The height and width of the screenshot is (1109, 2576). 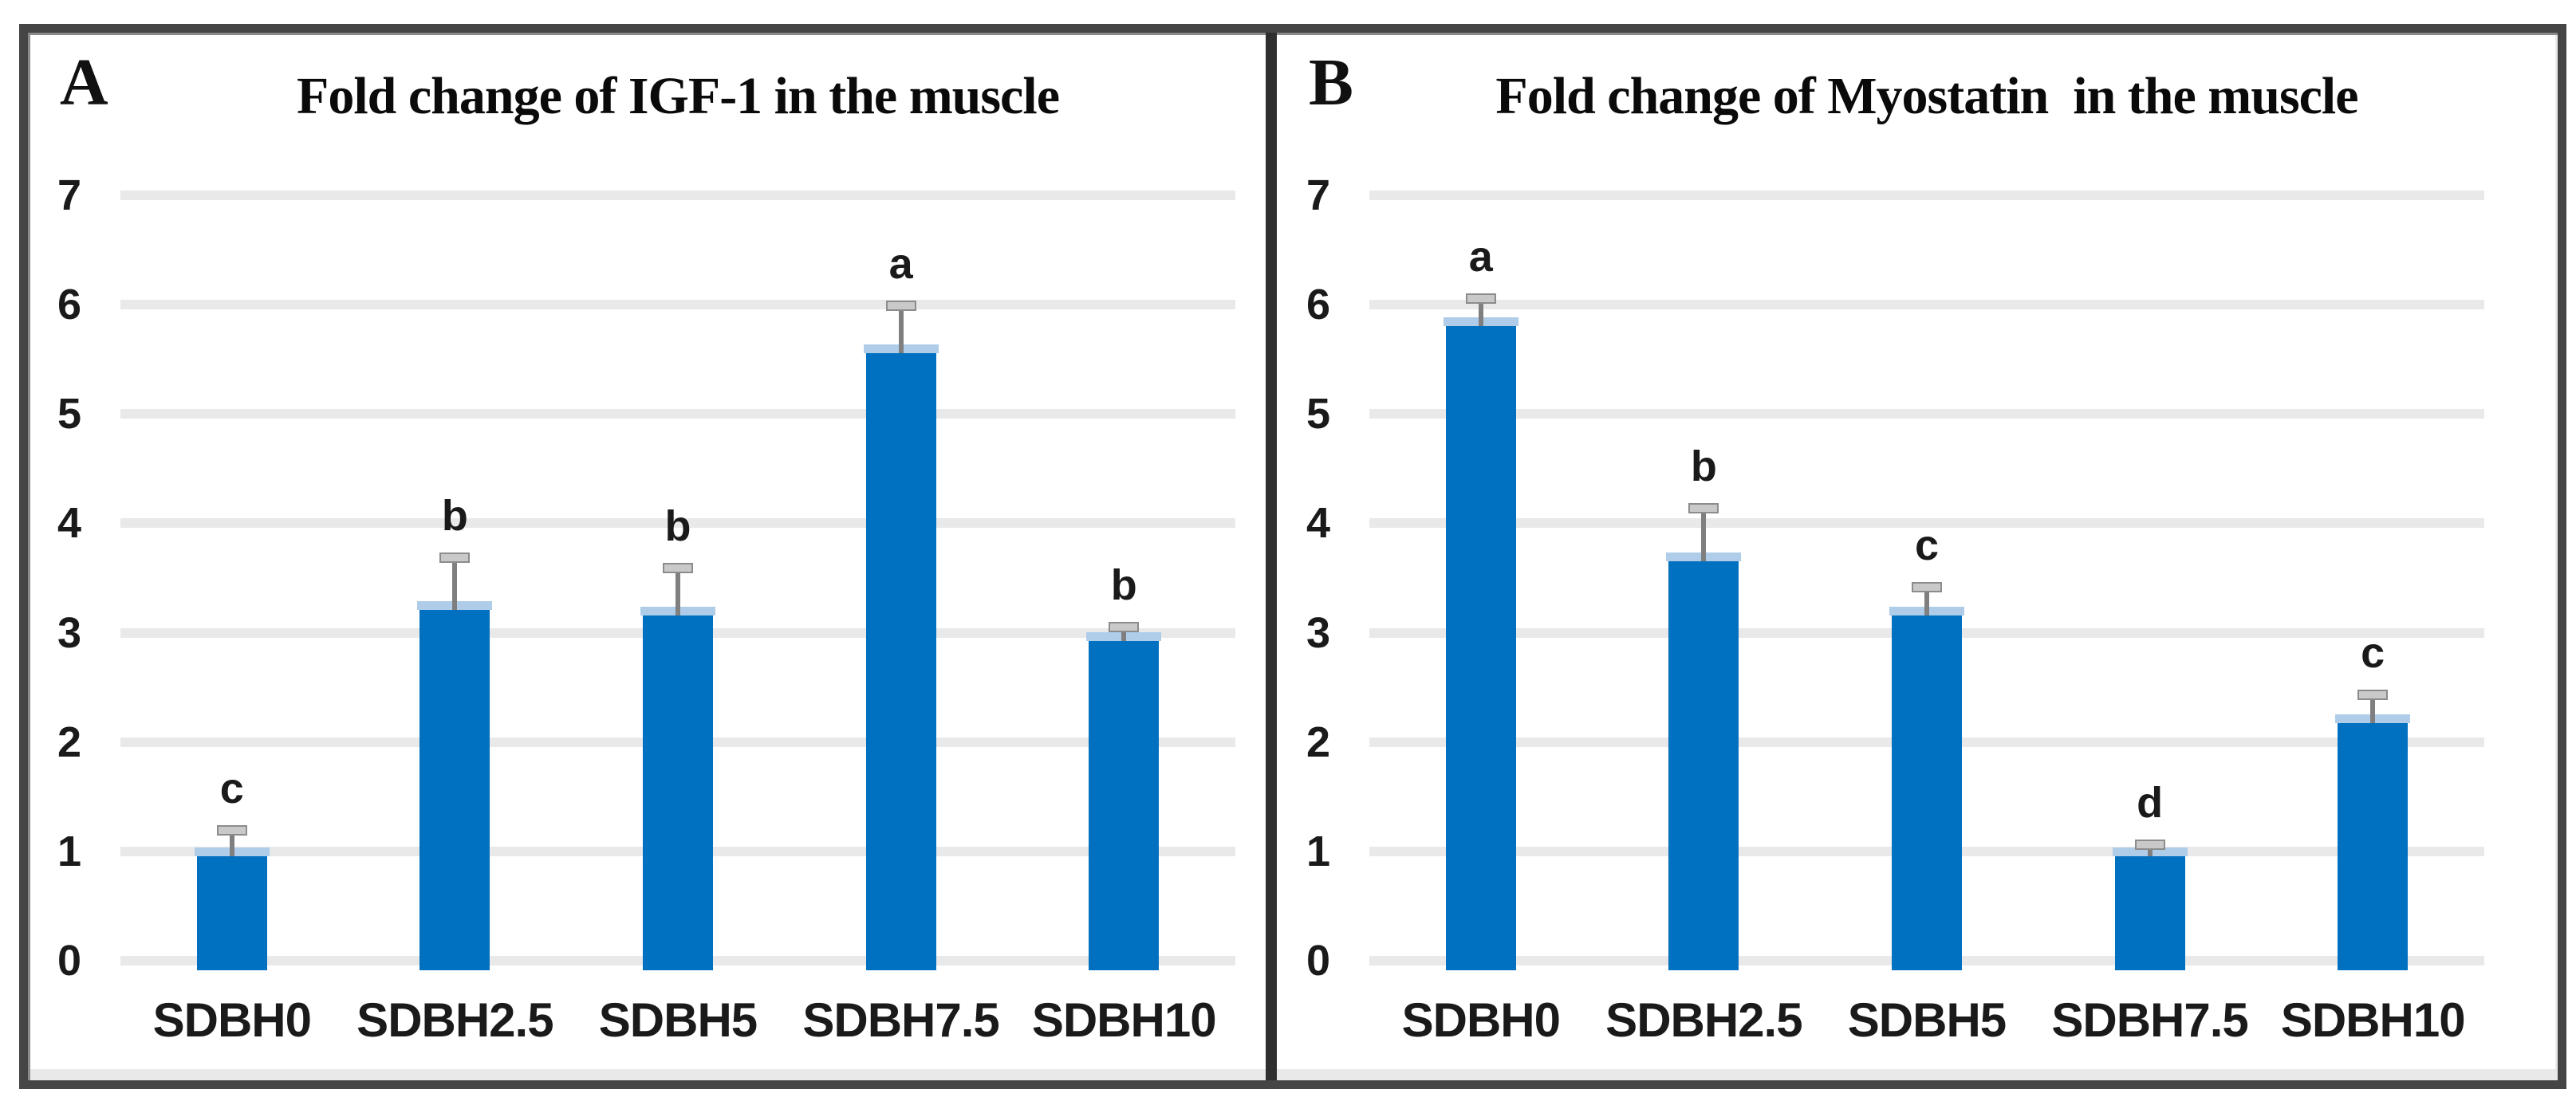 I want to click on panel-letter: A, so click(x=84, y=82).